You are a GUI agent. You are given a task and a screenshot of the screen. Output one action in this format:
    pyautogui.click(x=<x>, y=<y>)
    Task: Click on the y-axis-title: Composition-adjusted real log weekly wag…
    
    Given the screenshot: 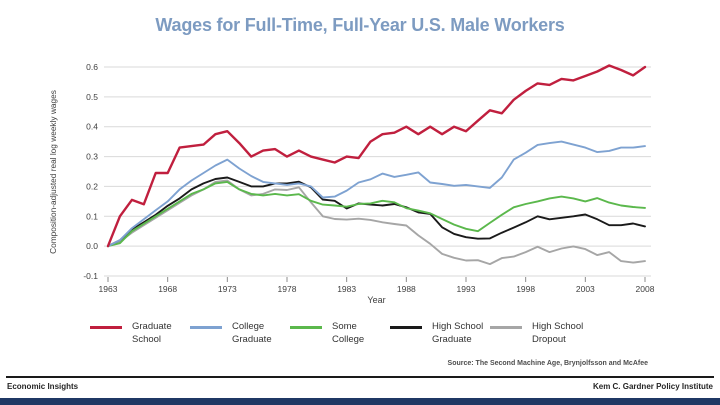 What is the action you would take?
    pyautogui.click(x=53, y=172)
    